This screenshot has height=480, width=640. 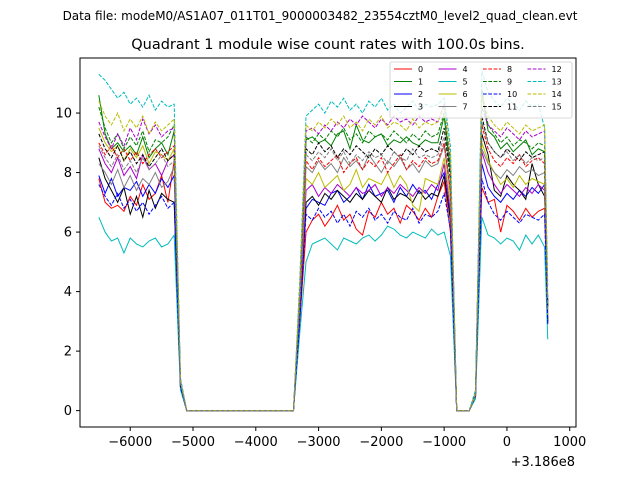 I want to click on legend-label-15: 15, so click(x=557, y=107).